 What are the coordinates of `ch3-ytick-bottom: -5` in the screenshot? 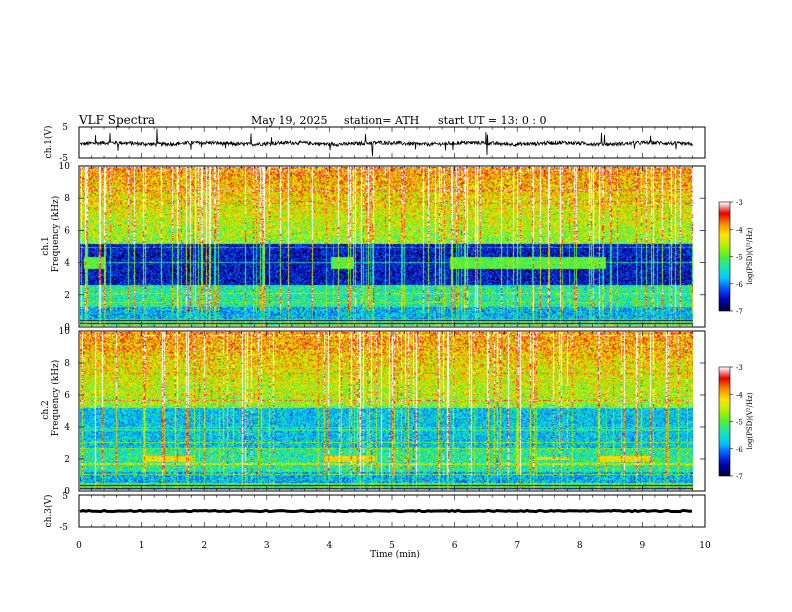 It's located at (63, 528).